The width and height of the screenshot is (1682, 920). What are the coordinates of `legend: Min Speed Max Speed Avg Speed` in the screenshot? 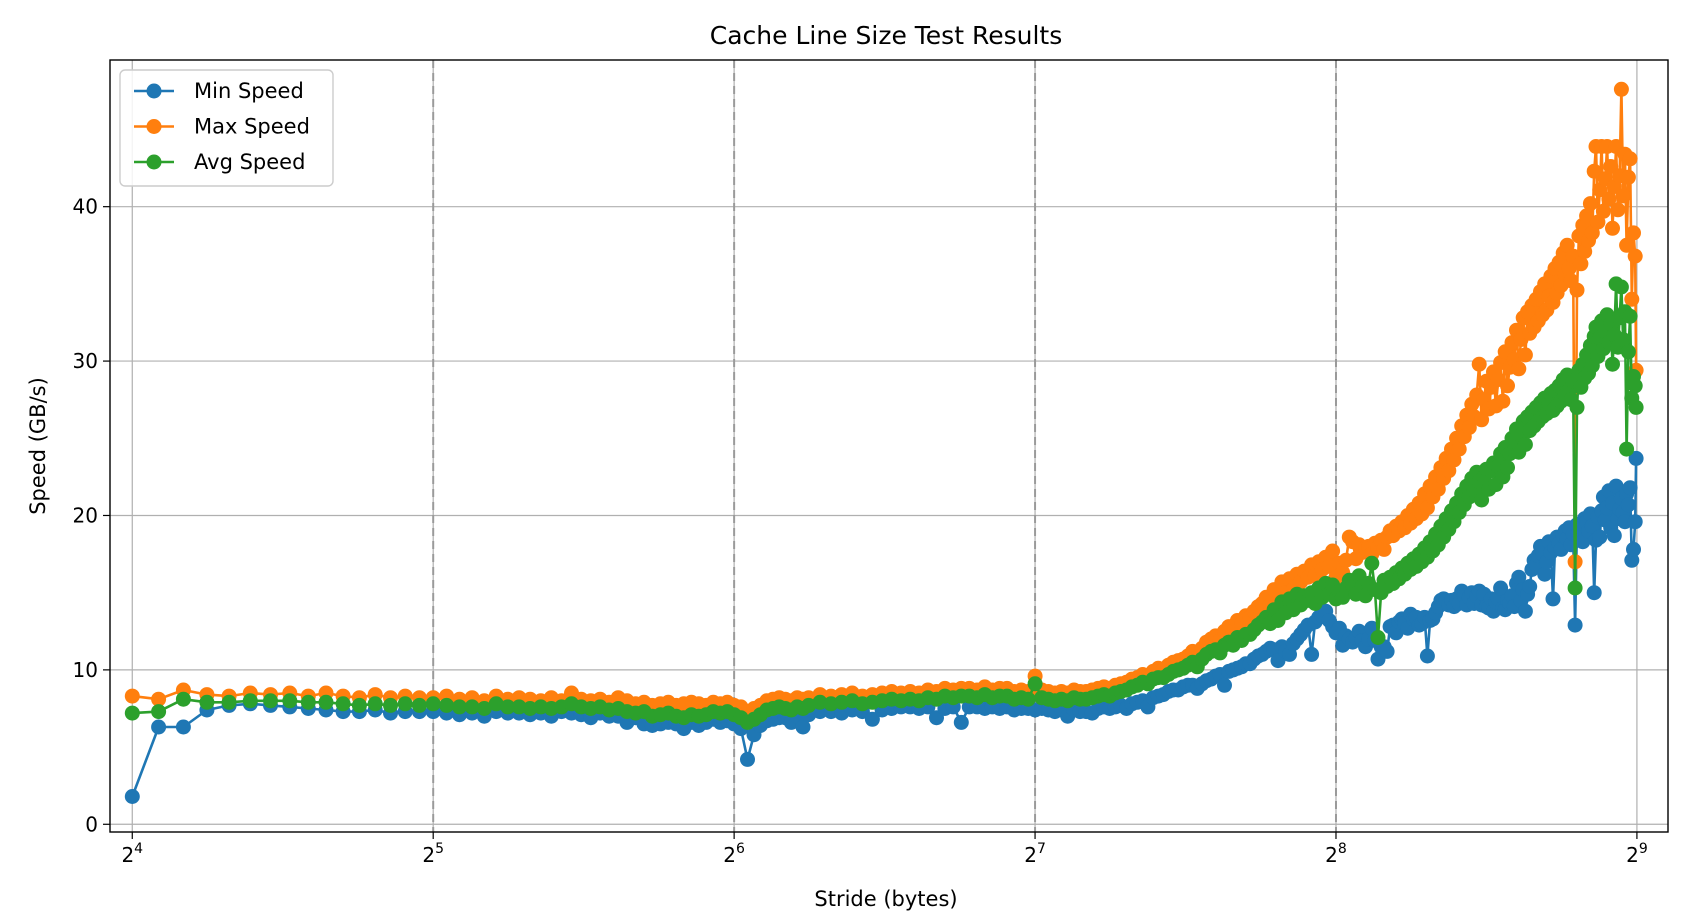 It's located at (226, 128).